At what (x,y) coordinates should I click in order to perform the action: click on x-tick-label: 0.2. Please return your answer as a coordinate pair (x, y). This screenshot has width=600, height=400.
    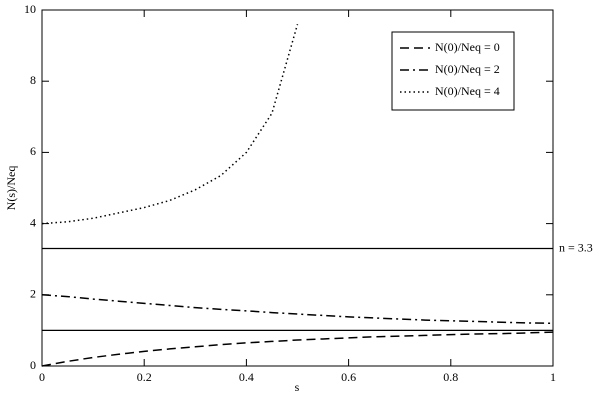
    Looking at the image, I should click on (144, 377).